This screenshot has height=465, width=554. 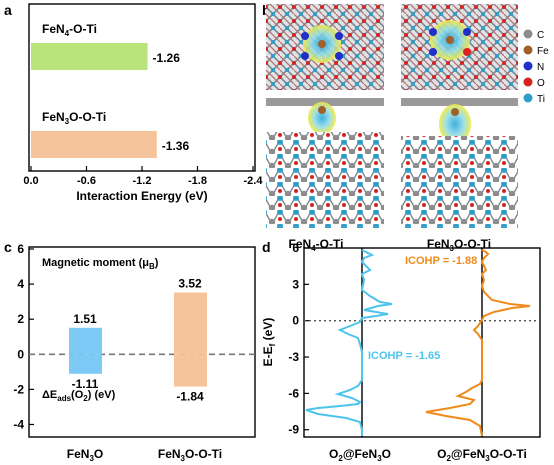 What do you see at coordinates (541, 99) in the screenshot?
I see `legend-label-ti: Ti` at bounding box center [541, 99].